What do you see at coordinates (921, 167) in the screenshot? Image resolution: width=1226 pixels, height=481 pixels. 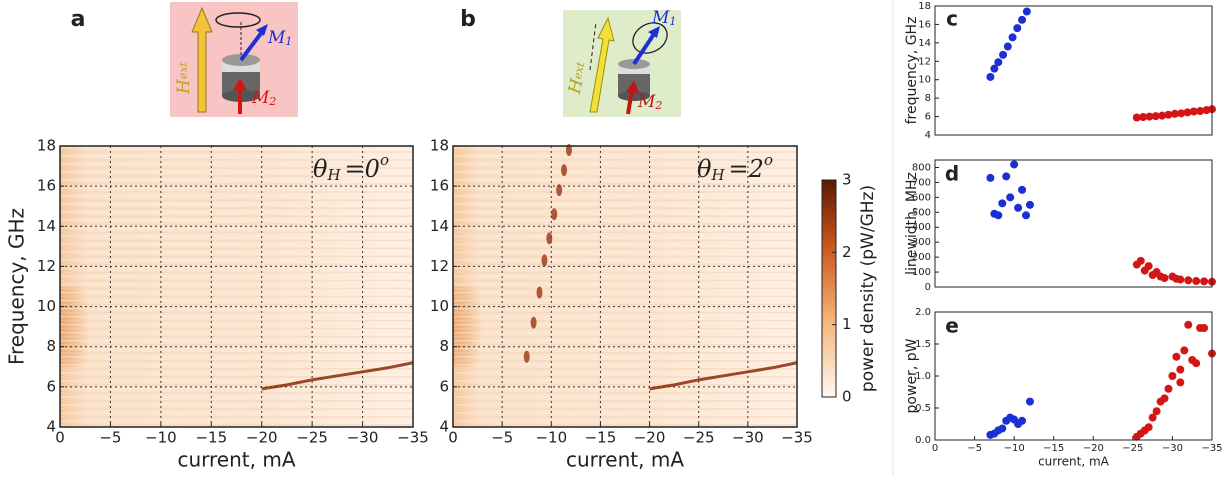 I see `y-tick-label: 800` at bounding box center [921, 167].